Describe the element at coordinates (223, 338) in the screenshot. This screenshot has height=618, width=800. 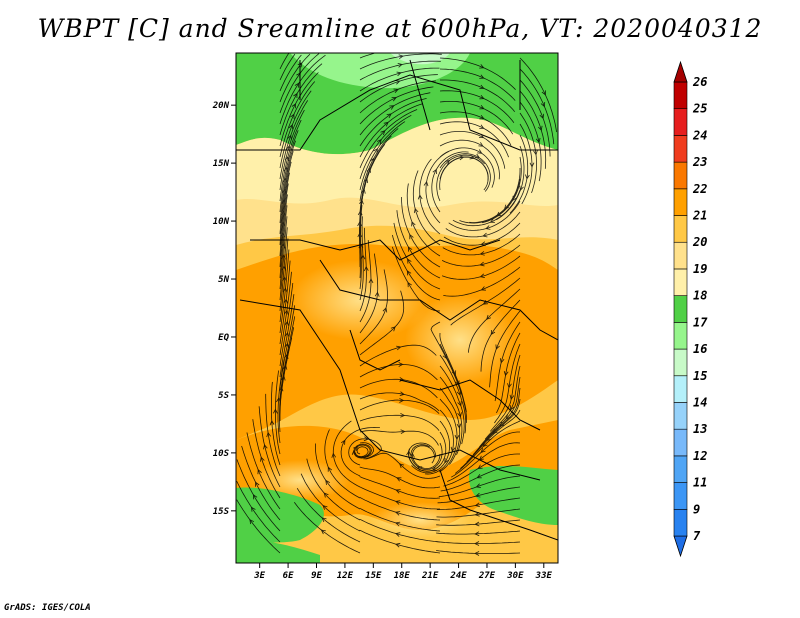
I see `lat-label: EQ` at that location.